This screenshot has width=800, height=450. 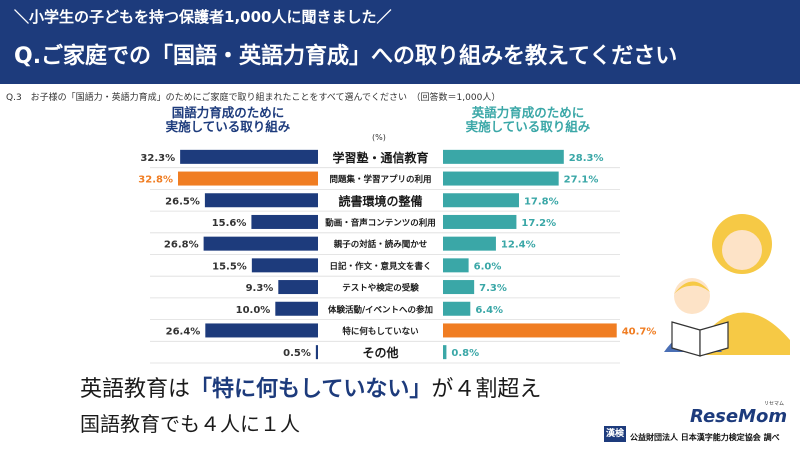 I want to click on series-header-line: 英語力育成のために, so click(x=528, y=112).